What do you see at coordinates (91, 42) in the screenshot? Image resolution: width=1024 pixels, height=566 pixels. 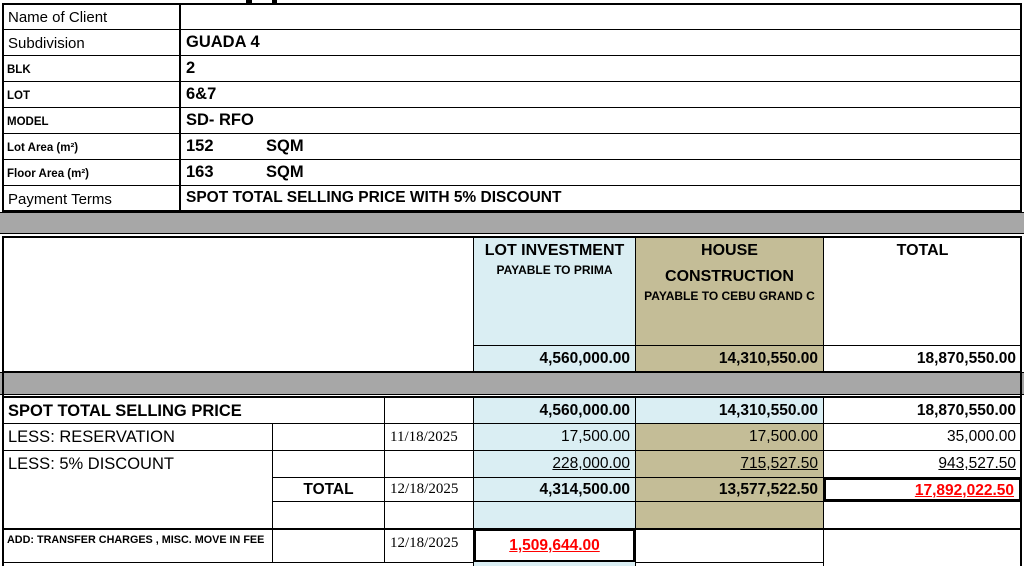 I see `form-label-subdivision: Subdivision` at bounding box center [91, 42].